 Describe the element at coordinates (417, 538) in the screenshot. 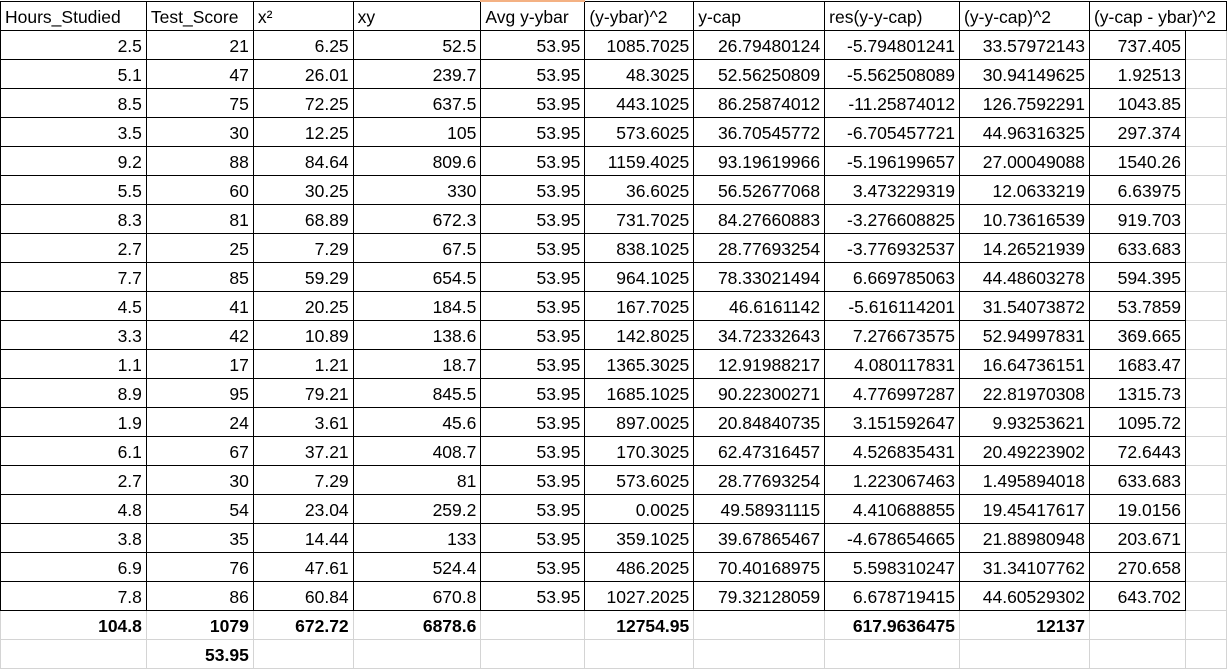

I see `table-cell: 133` at that location.